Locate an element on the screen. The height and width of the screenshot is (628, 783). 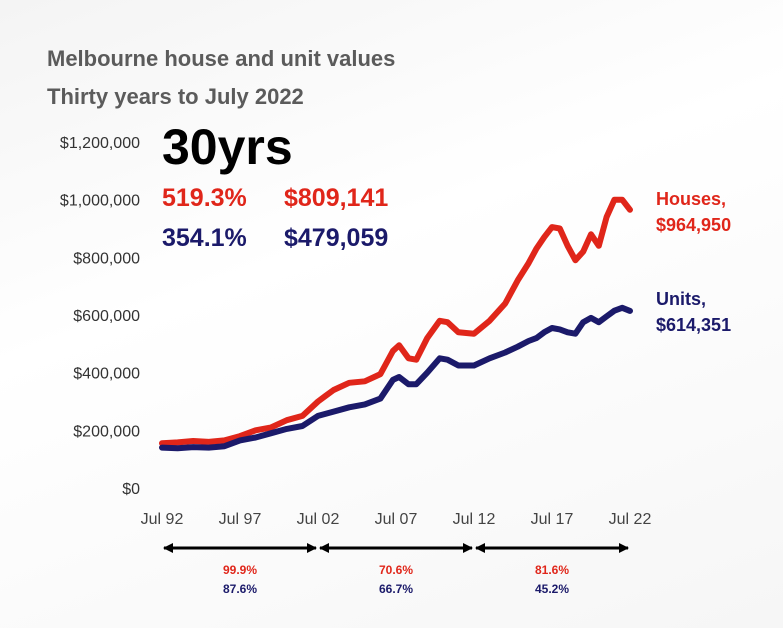
units-series-name: Units, is located at coordinates (681, 299).